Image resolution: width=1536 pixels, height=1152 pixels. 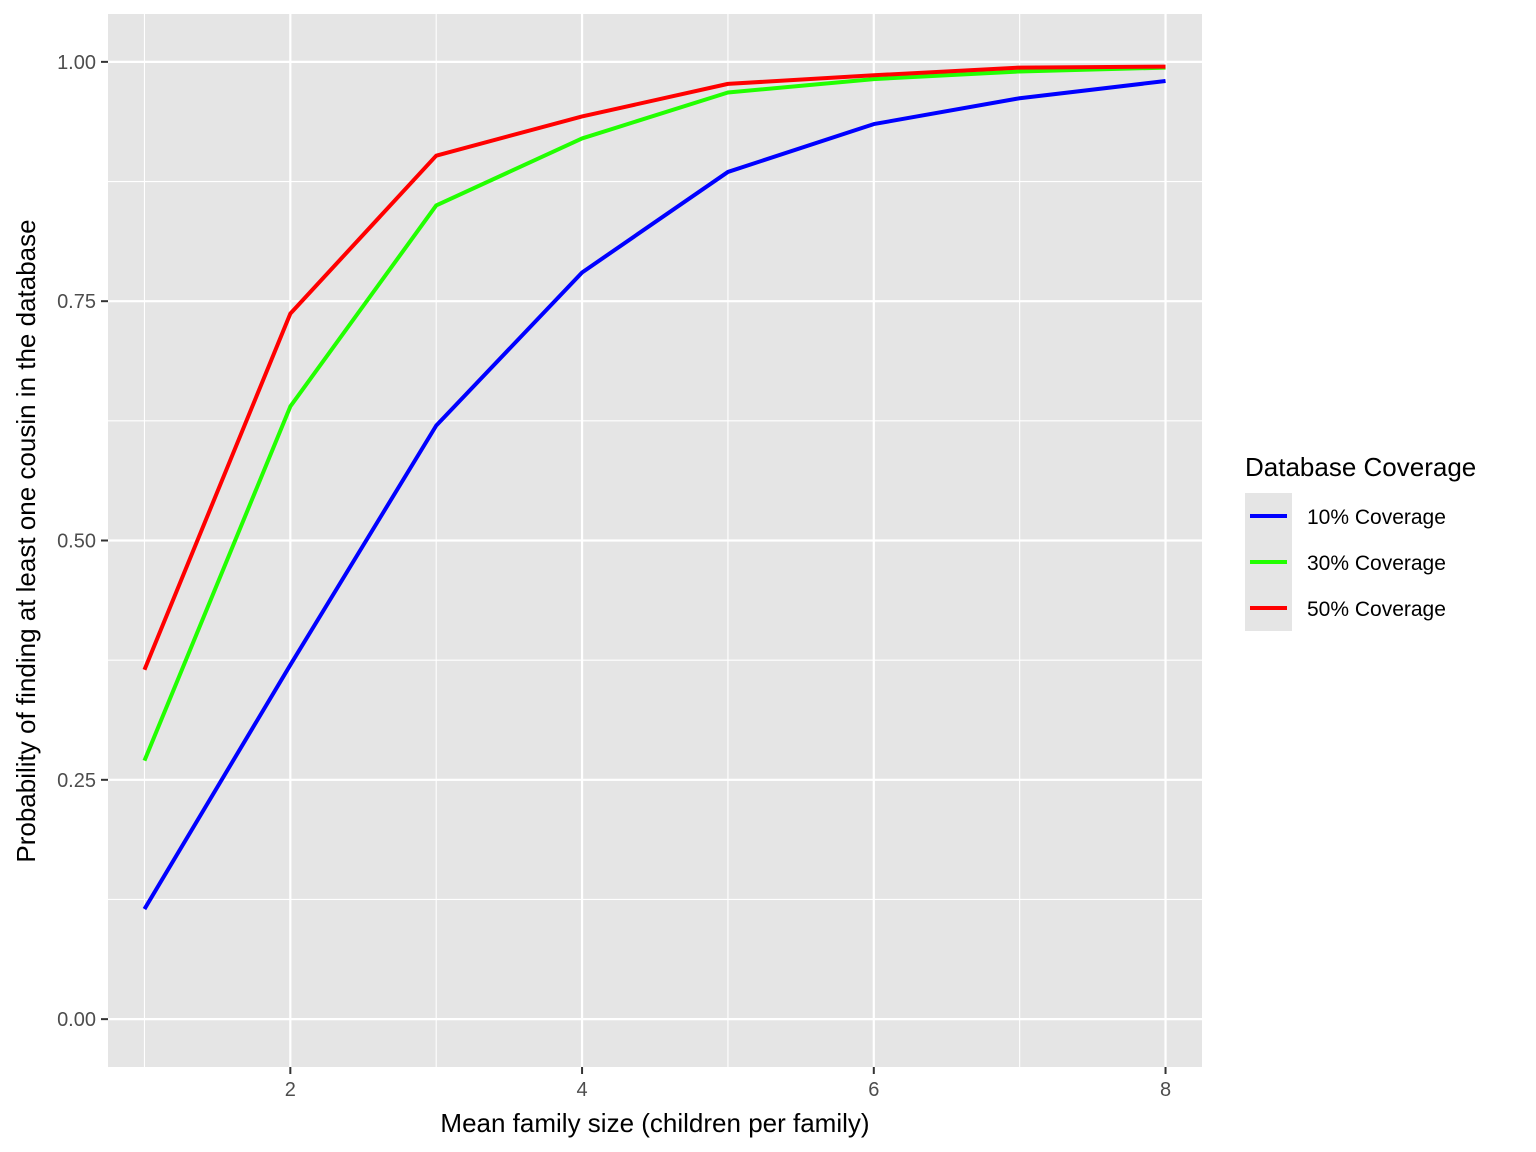 I want to click on y-axis: 0.00 0.25 0.50 0.75 1.00, so click(x=82, y=541).